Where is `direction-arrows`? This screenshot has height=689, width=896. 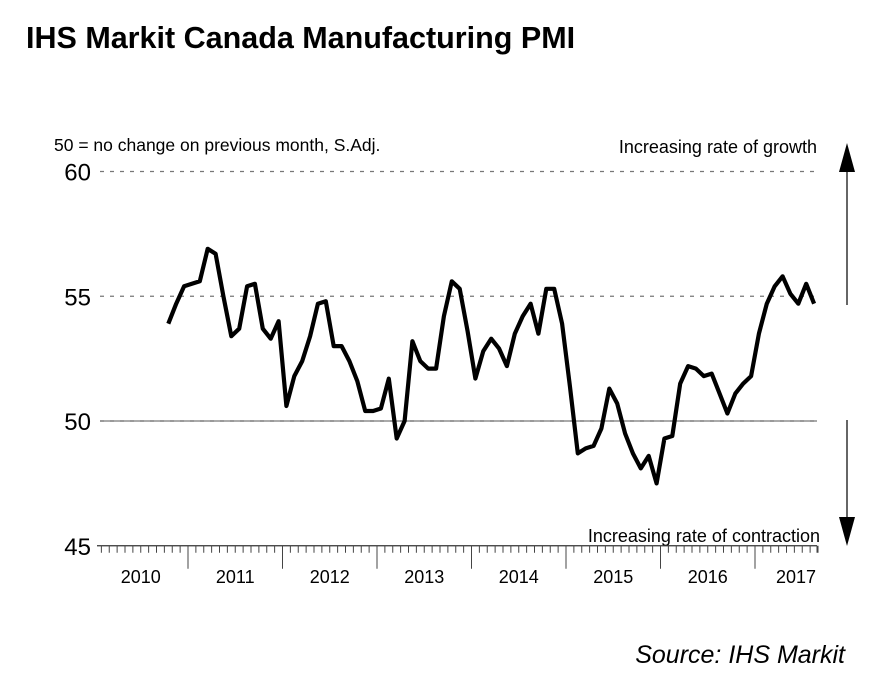 direction-arrows is located at coordinates (847, 344).